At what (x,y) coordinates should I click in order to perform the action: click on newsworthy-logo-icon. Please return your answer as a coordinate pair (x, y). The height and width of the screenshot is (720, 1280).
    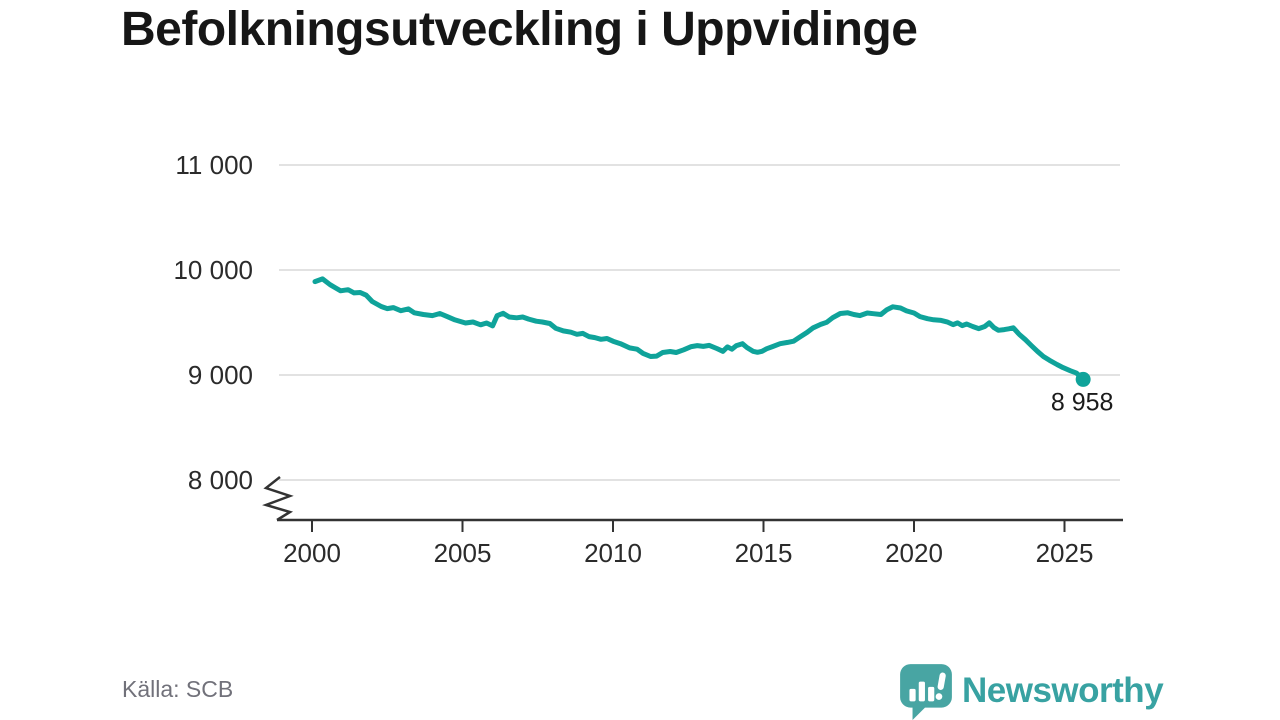
    Looking at the image, I should click on (926, 692).